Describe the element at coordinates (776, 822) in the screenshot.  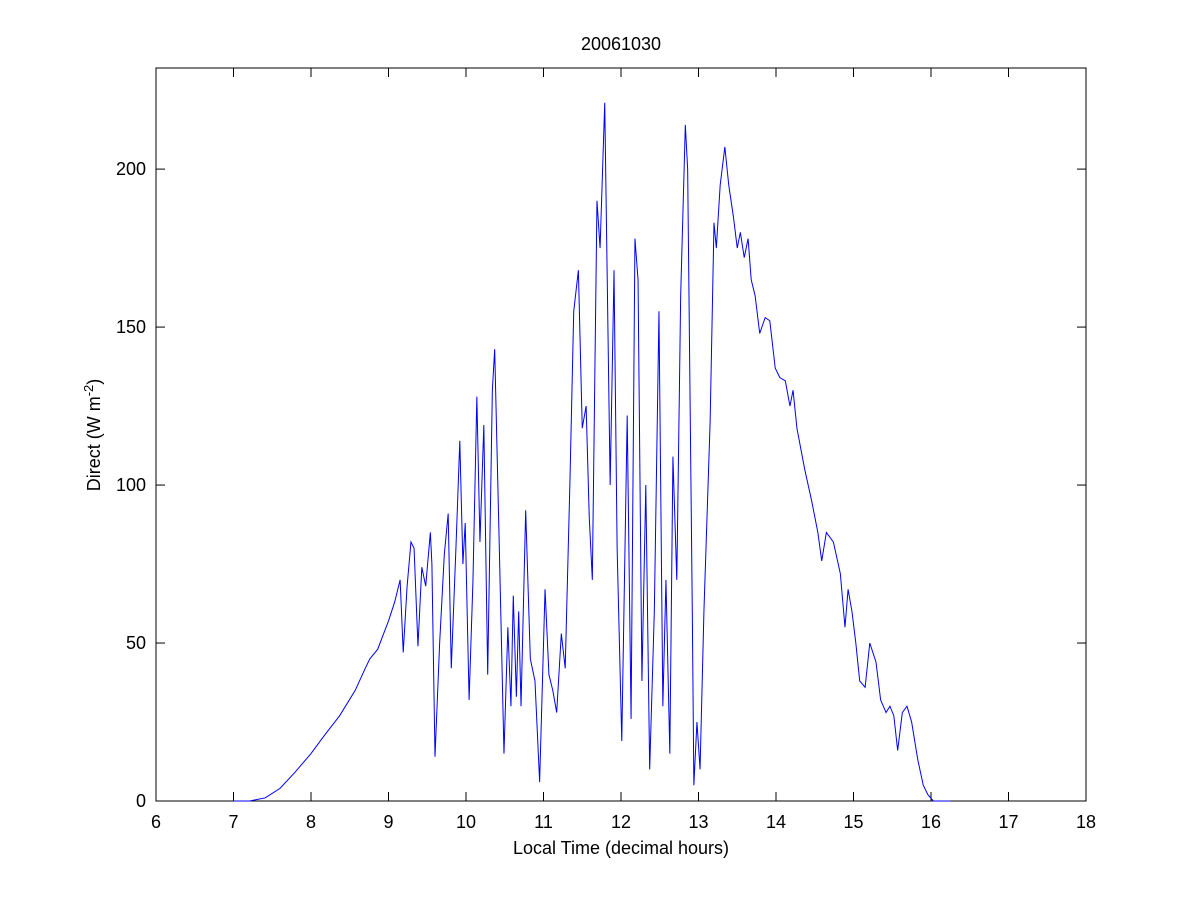
I see `x-tick-label: 14` at that location.